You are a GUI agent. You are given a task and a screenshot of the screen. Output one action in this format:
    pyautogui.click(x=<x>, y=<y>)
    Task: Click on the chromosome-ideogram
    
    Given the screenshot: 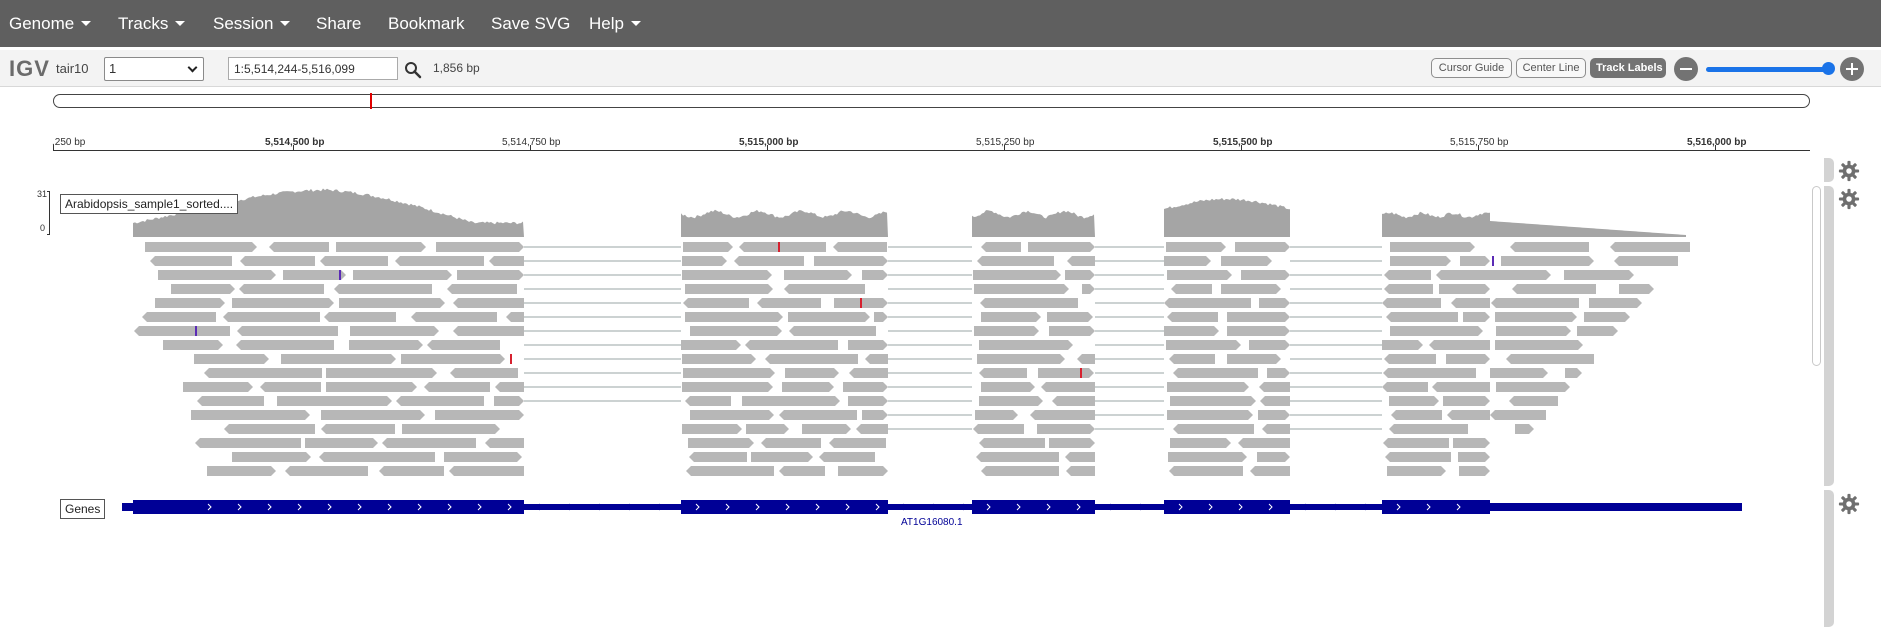 What is the action you would take?
    pyautogui.click(x=931, y=101)
    